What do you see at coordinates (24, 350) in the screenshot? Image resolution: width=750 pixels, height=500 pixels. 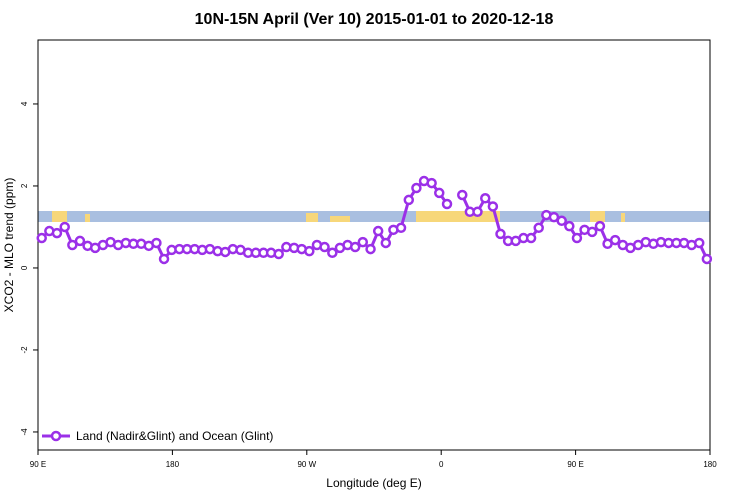 I see `y-tick-label: -2` at bounding box center [24, 350].